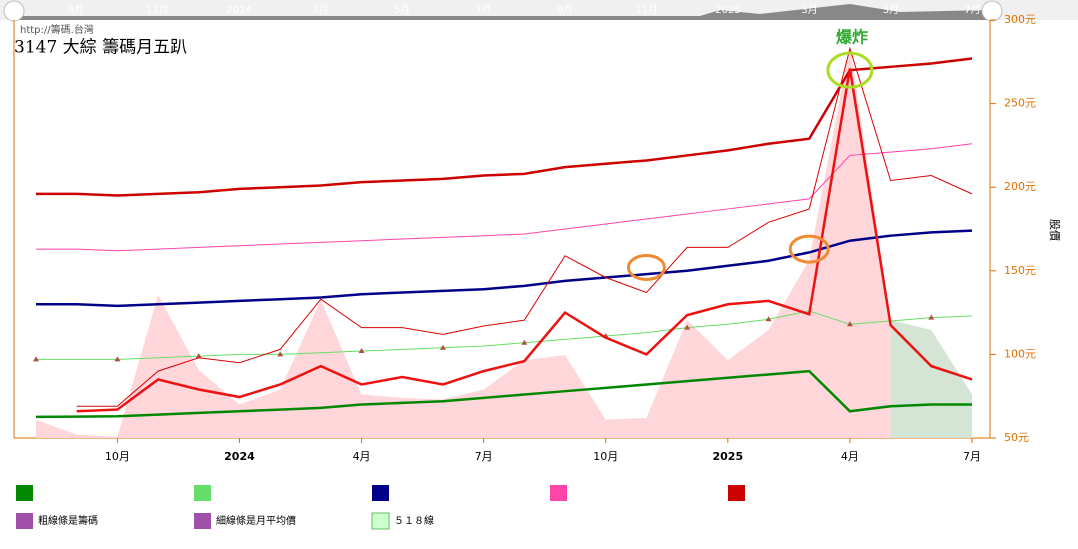 The height and width of the screenshot is (549, 1078). What do you see at coordinates (256, 520) in the screenshot?
I see `legend-label: 細線條是月平均價` at bounding box center [256, 520].